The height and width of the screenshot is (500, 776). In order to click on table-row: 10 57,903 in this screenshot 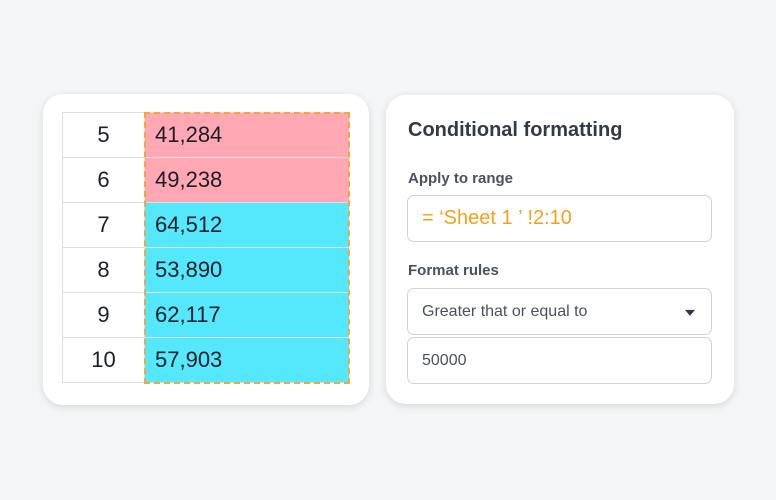, I will do `click(205, 360)`.